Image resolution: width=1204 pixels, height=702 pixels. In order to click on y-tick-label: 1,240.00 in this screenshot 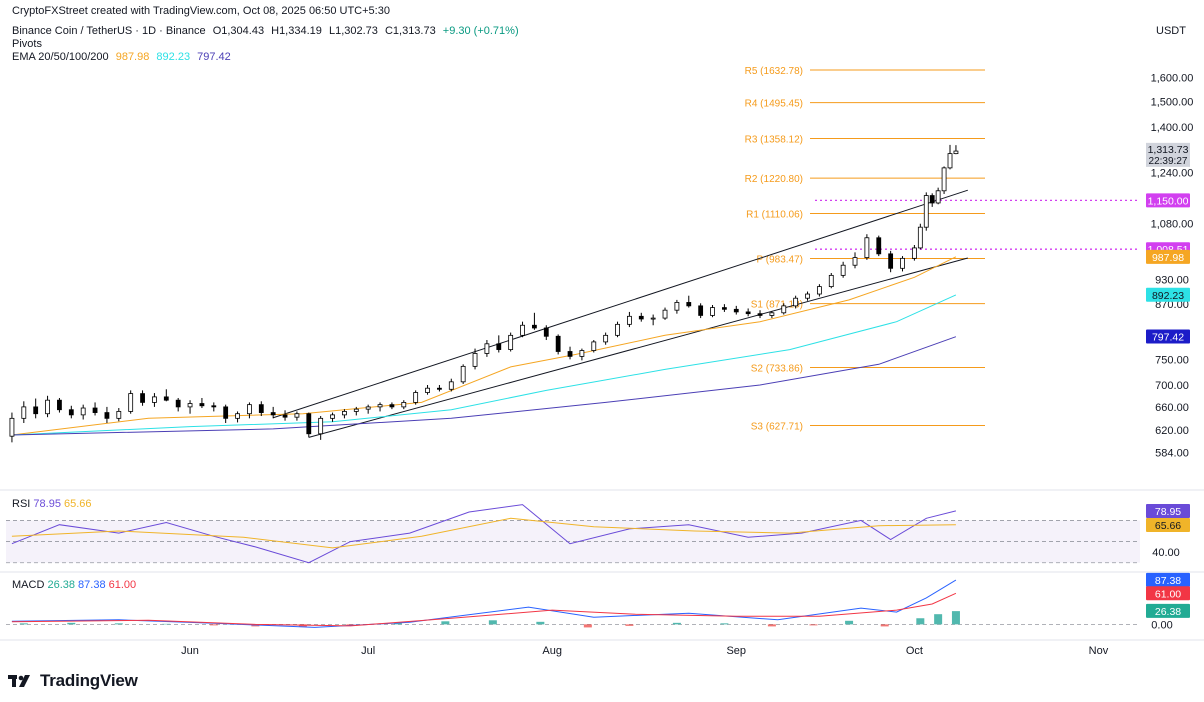, I will do `click(1172, 173)`.